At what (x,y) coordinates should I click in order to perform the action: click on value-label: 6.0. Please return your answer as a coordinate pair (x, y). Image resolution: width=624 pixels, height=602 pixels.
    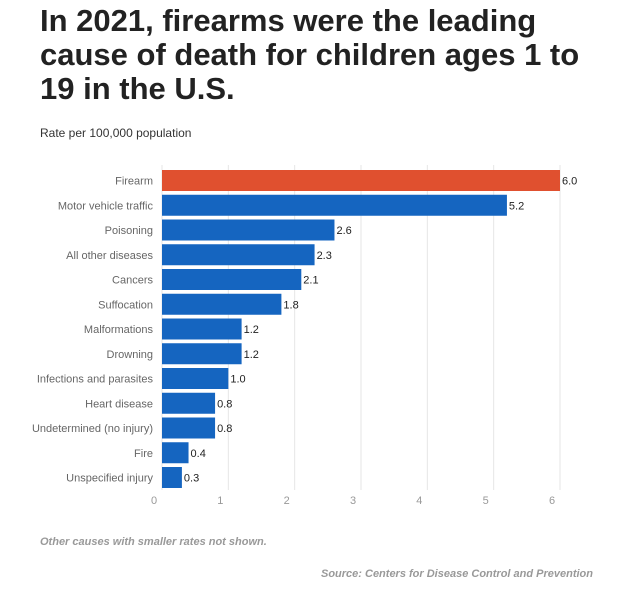
    Looking at the image, I should click on (569, 182).